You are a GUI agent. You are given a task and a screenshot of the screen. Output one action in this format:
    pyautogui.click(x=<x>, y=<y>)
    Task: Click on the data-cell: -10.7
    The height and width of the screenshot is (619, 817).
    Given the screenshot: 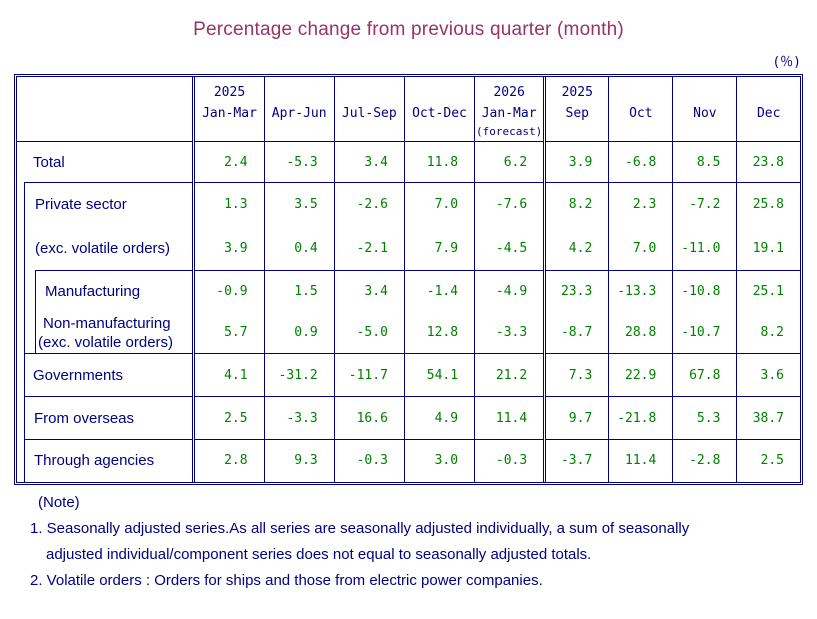 What is the action you would take?
    pyautogui.click(x=704, y=332)
    